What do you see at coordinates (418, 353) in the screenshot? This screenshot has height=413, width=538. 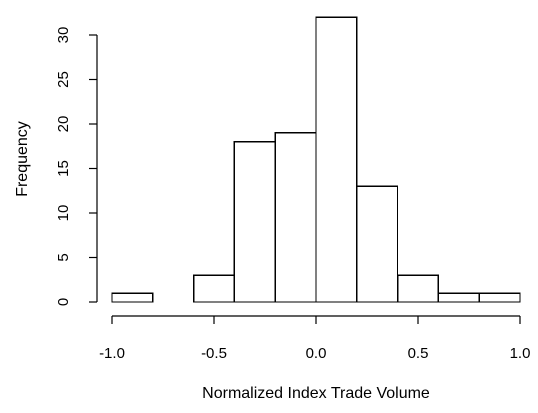 I see `x-tick-label: 0.5` at bounding box center [418, 353].